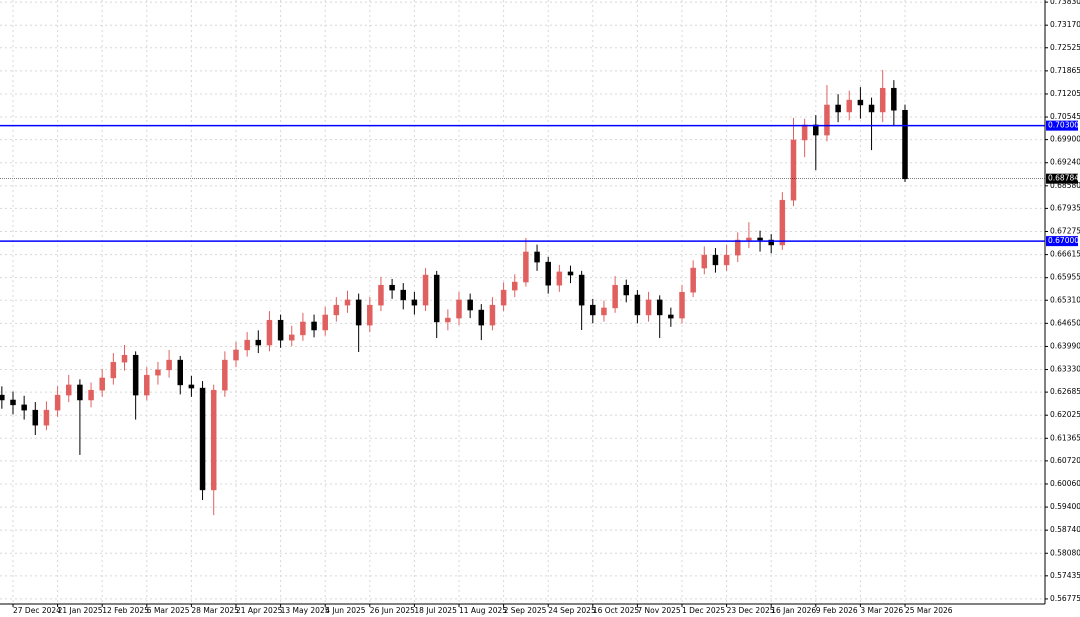  What do you see at coordinates (37, 610) in the screenshot?
I see `x-tick-label: 27 Dec 2024` at bounding box center [37, 610].